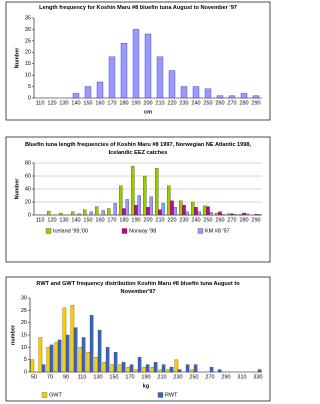 This screenshot has height=404, width=320. I want to click on x-tick-label: 240, so click(195, 103).